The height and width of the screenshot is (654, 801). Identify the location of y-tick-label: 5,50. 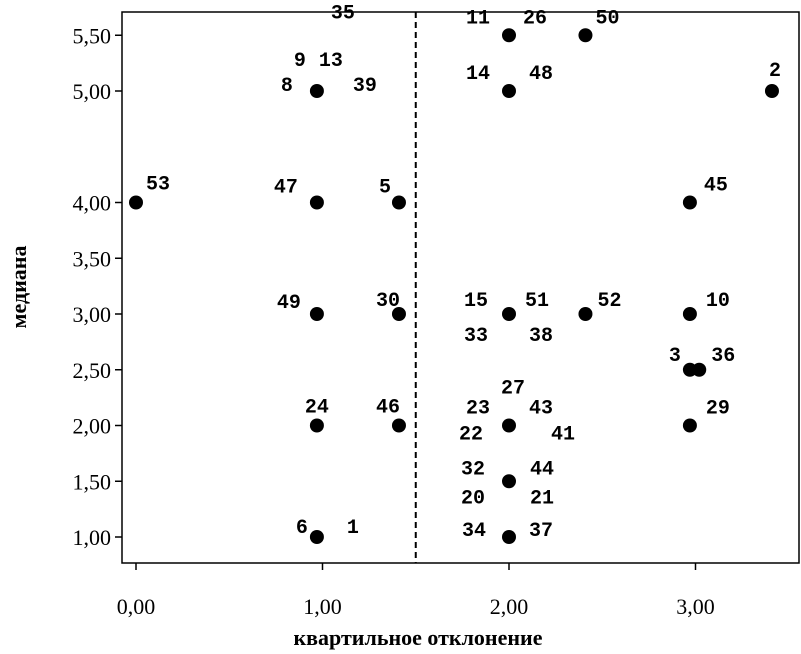
(92, 35).